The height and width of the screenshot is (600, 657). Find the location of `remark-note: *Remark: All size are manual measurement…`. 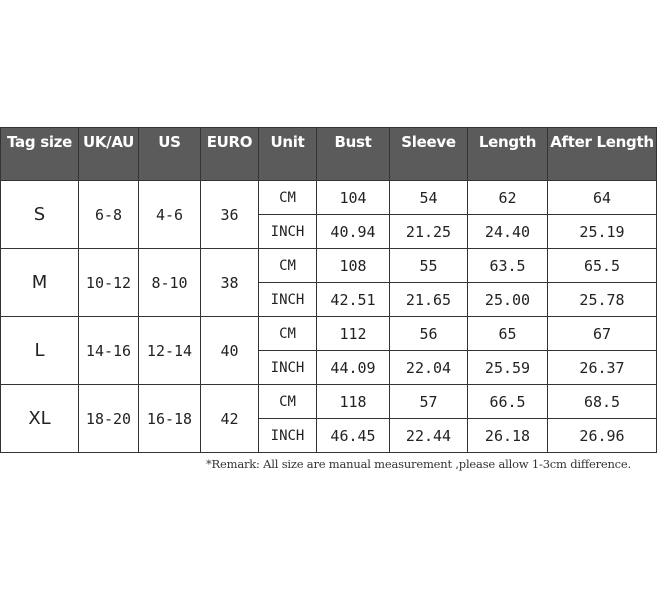

remark-note: *Remark: All size are manual measurement… is located at coordinates (418, 464).